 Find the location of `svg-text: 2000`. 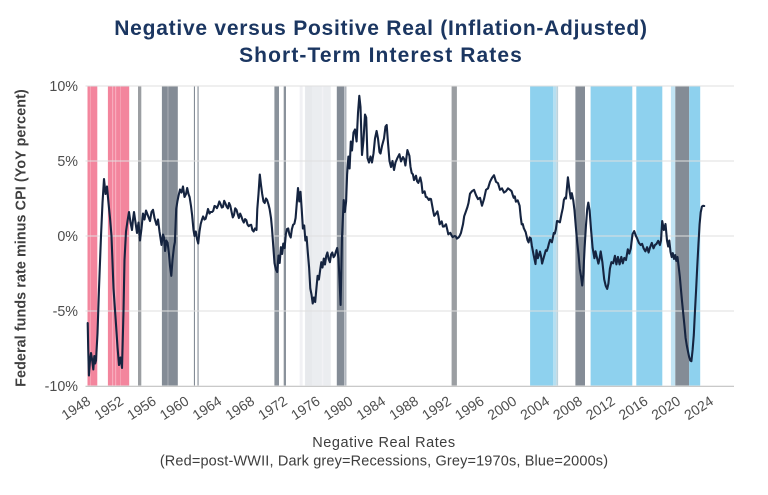

svg-text: 2000 is located at coordinates (501, 407).